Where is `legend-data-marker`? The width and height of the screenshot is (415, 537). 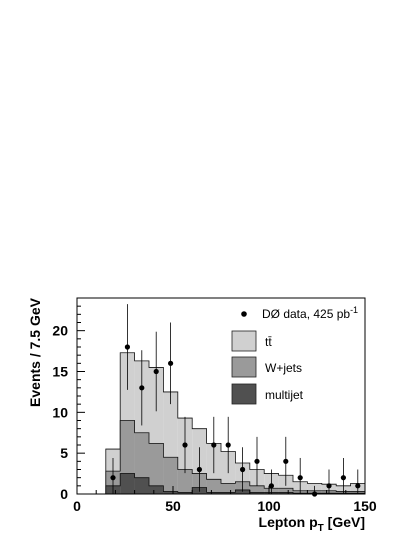
legend-data-marker is located at coordinates (244, 314).